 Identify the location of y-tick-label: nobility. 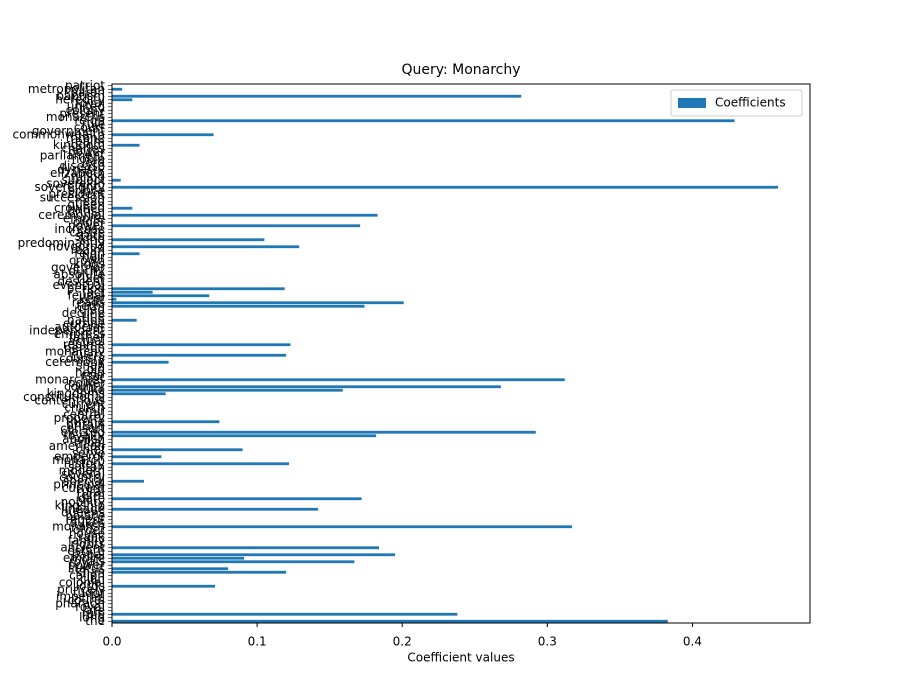
(83, 502).